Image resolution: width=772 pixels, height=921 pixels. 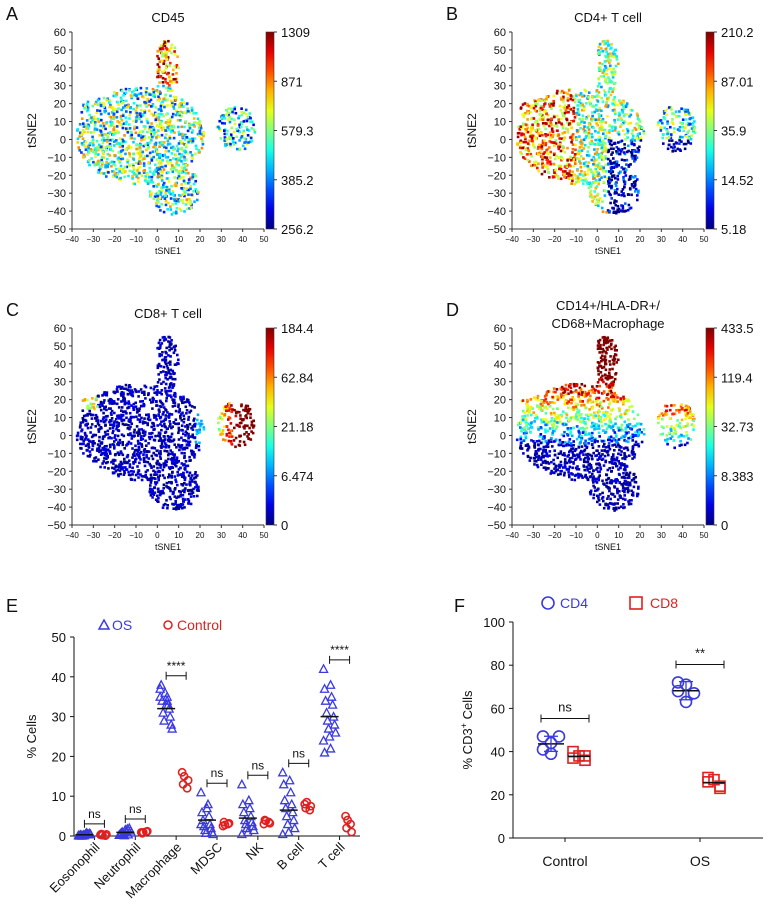 What do you see at coordinates (737, 180) in the screenshot?
I see `colorbar-tick-label: 14.52` at bounding box center [737, 180].